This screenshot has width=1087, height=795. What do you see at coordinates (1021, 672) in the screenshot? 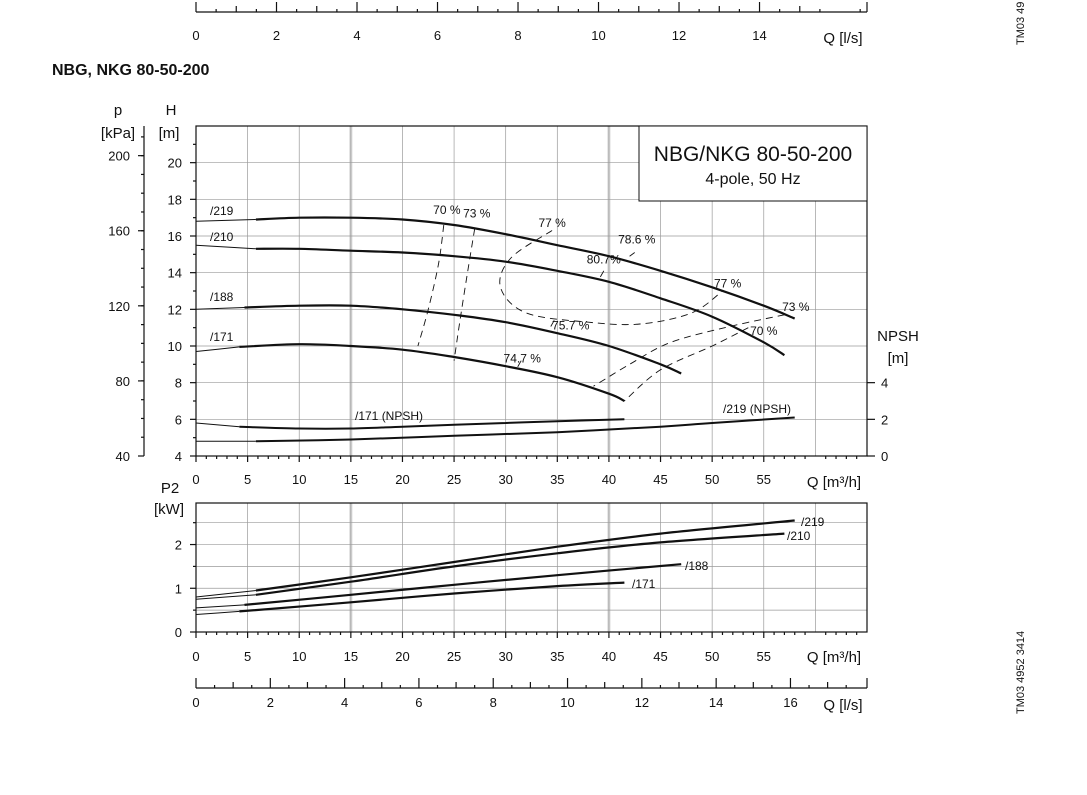
I see `side-code-bottom: TM03 4952 3414` at bounding box center [1021, 672].